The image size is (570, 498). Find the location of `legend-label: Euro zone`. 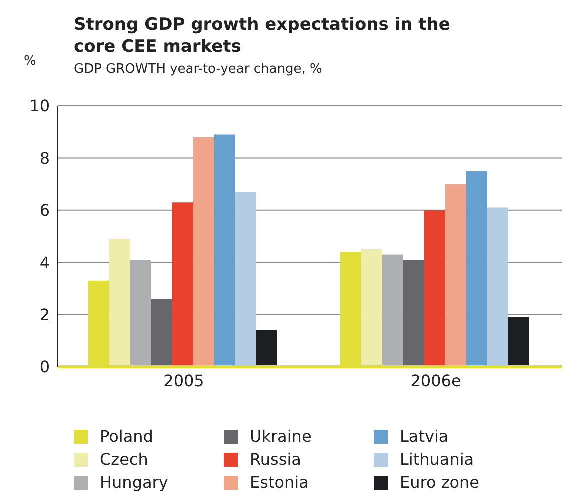

legend-label: Euro zone is located at coordinates (440, 482).